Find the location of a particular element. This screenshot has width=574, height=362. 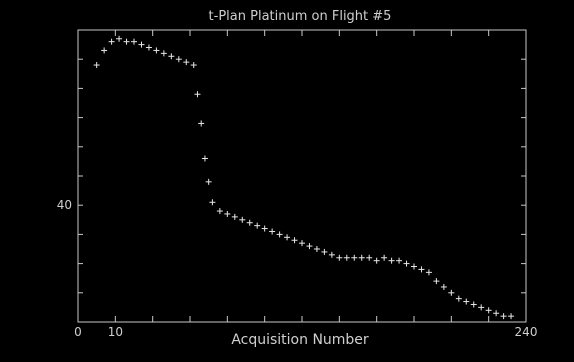

x-tick-label: 10 is located at coordinates (115, 332).